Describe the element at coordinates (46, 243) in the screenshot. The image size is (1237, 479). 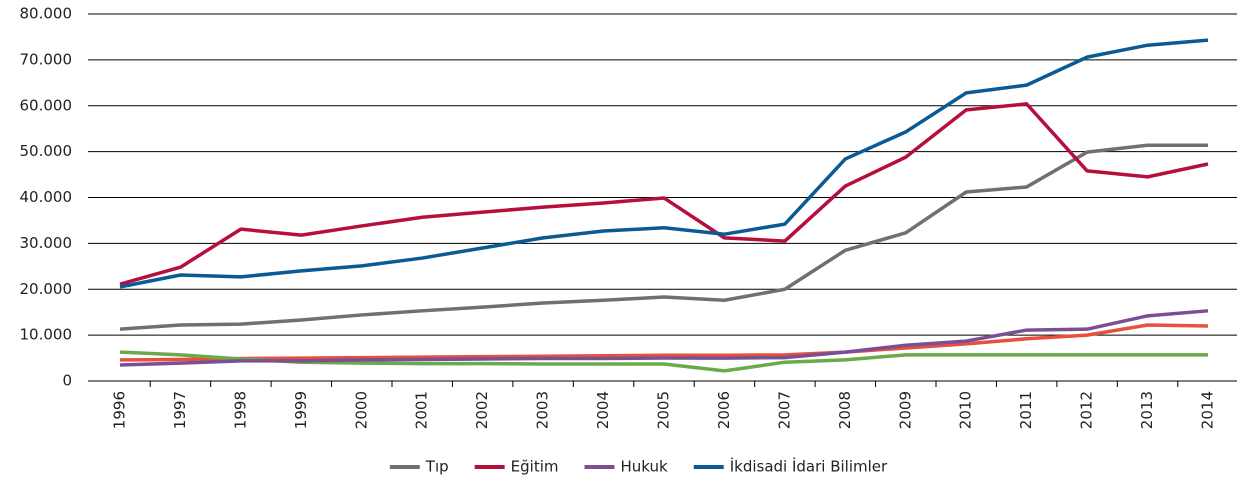
I see `y-tick-label: 30.000` at that location.